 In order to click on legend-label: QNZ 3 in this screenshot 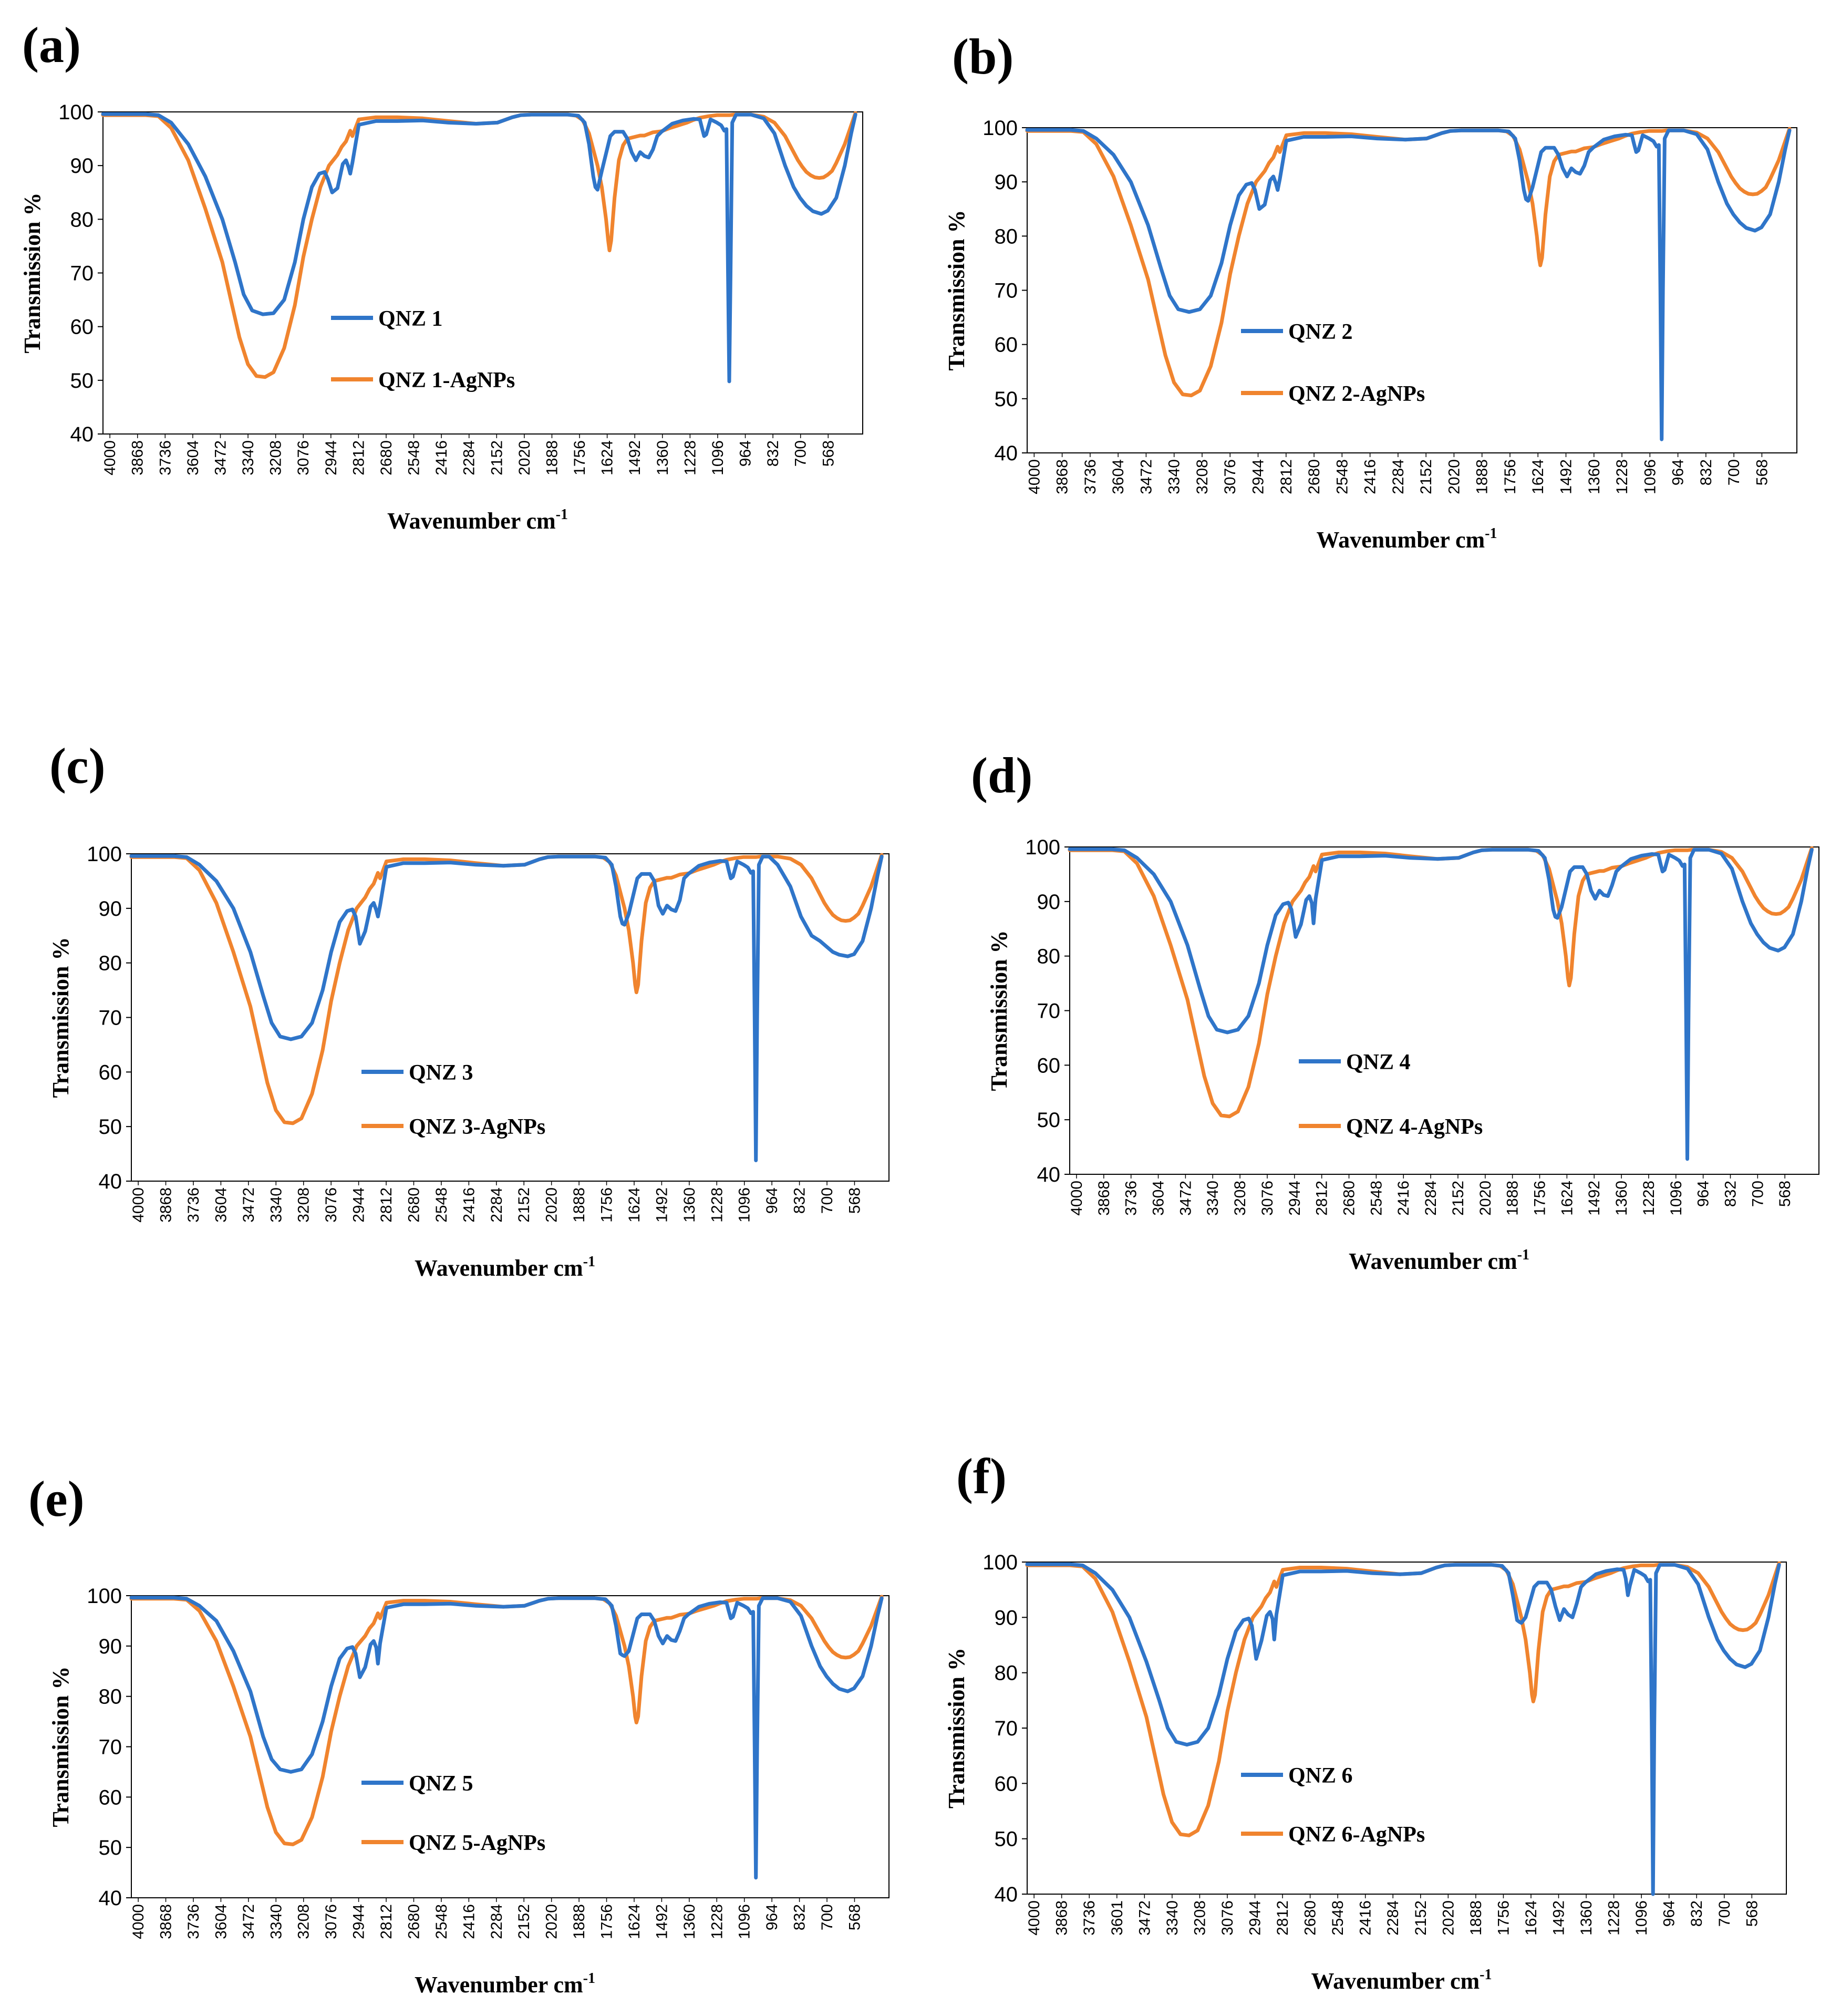, I will do `click(441, 1073)`.